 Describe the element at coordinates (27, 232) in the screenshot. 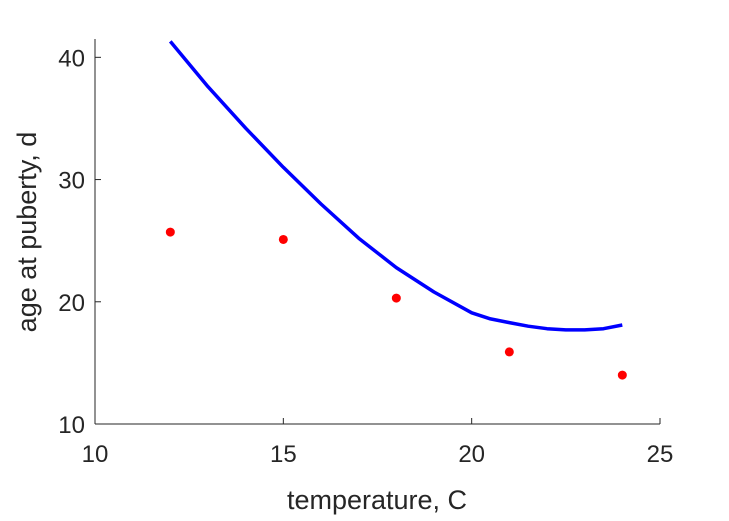

I see `y-axis-label: age at puberty, d` at that location.